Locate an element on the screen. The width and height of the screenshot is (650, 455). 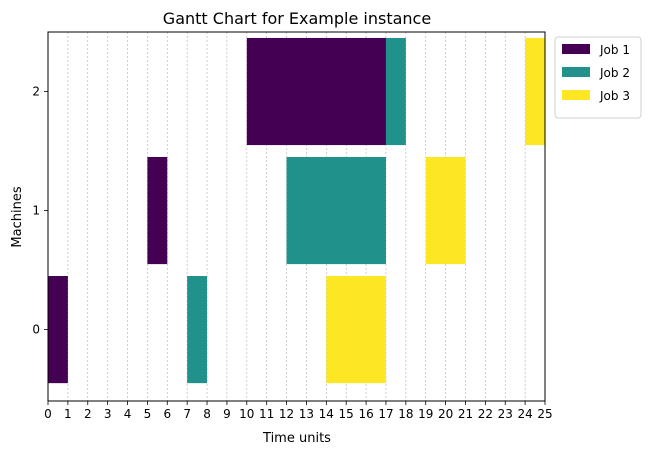
legend-label: Job 2 is located at coordinates (614, 73).